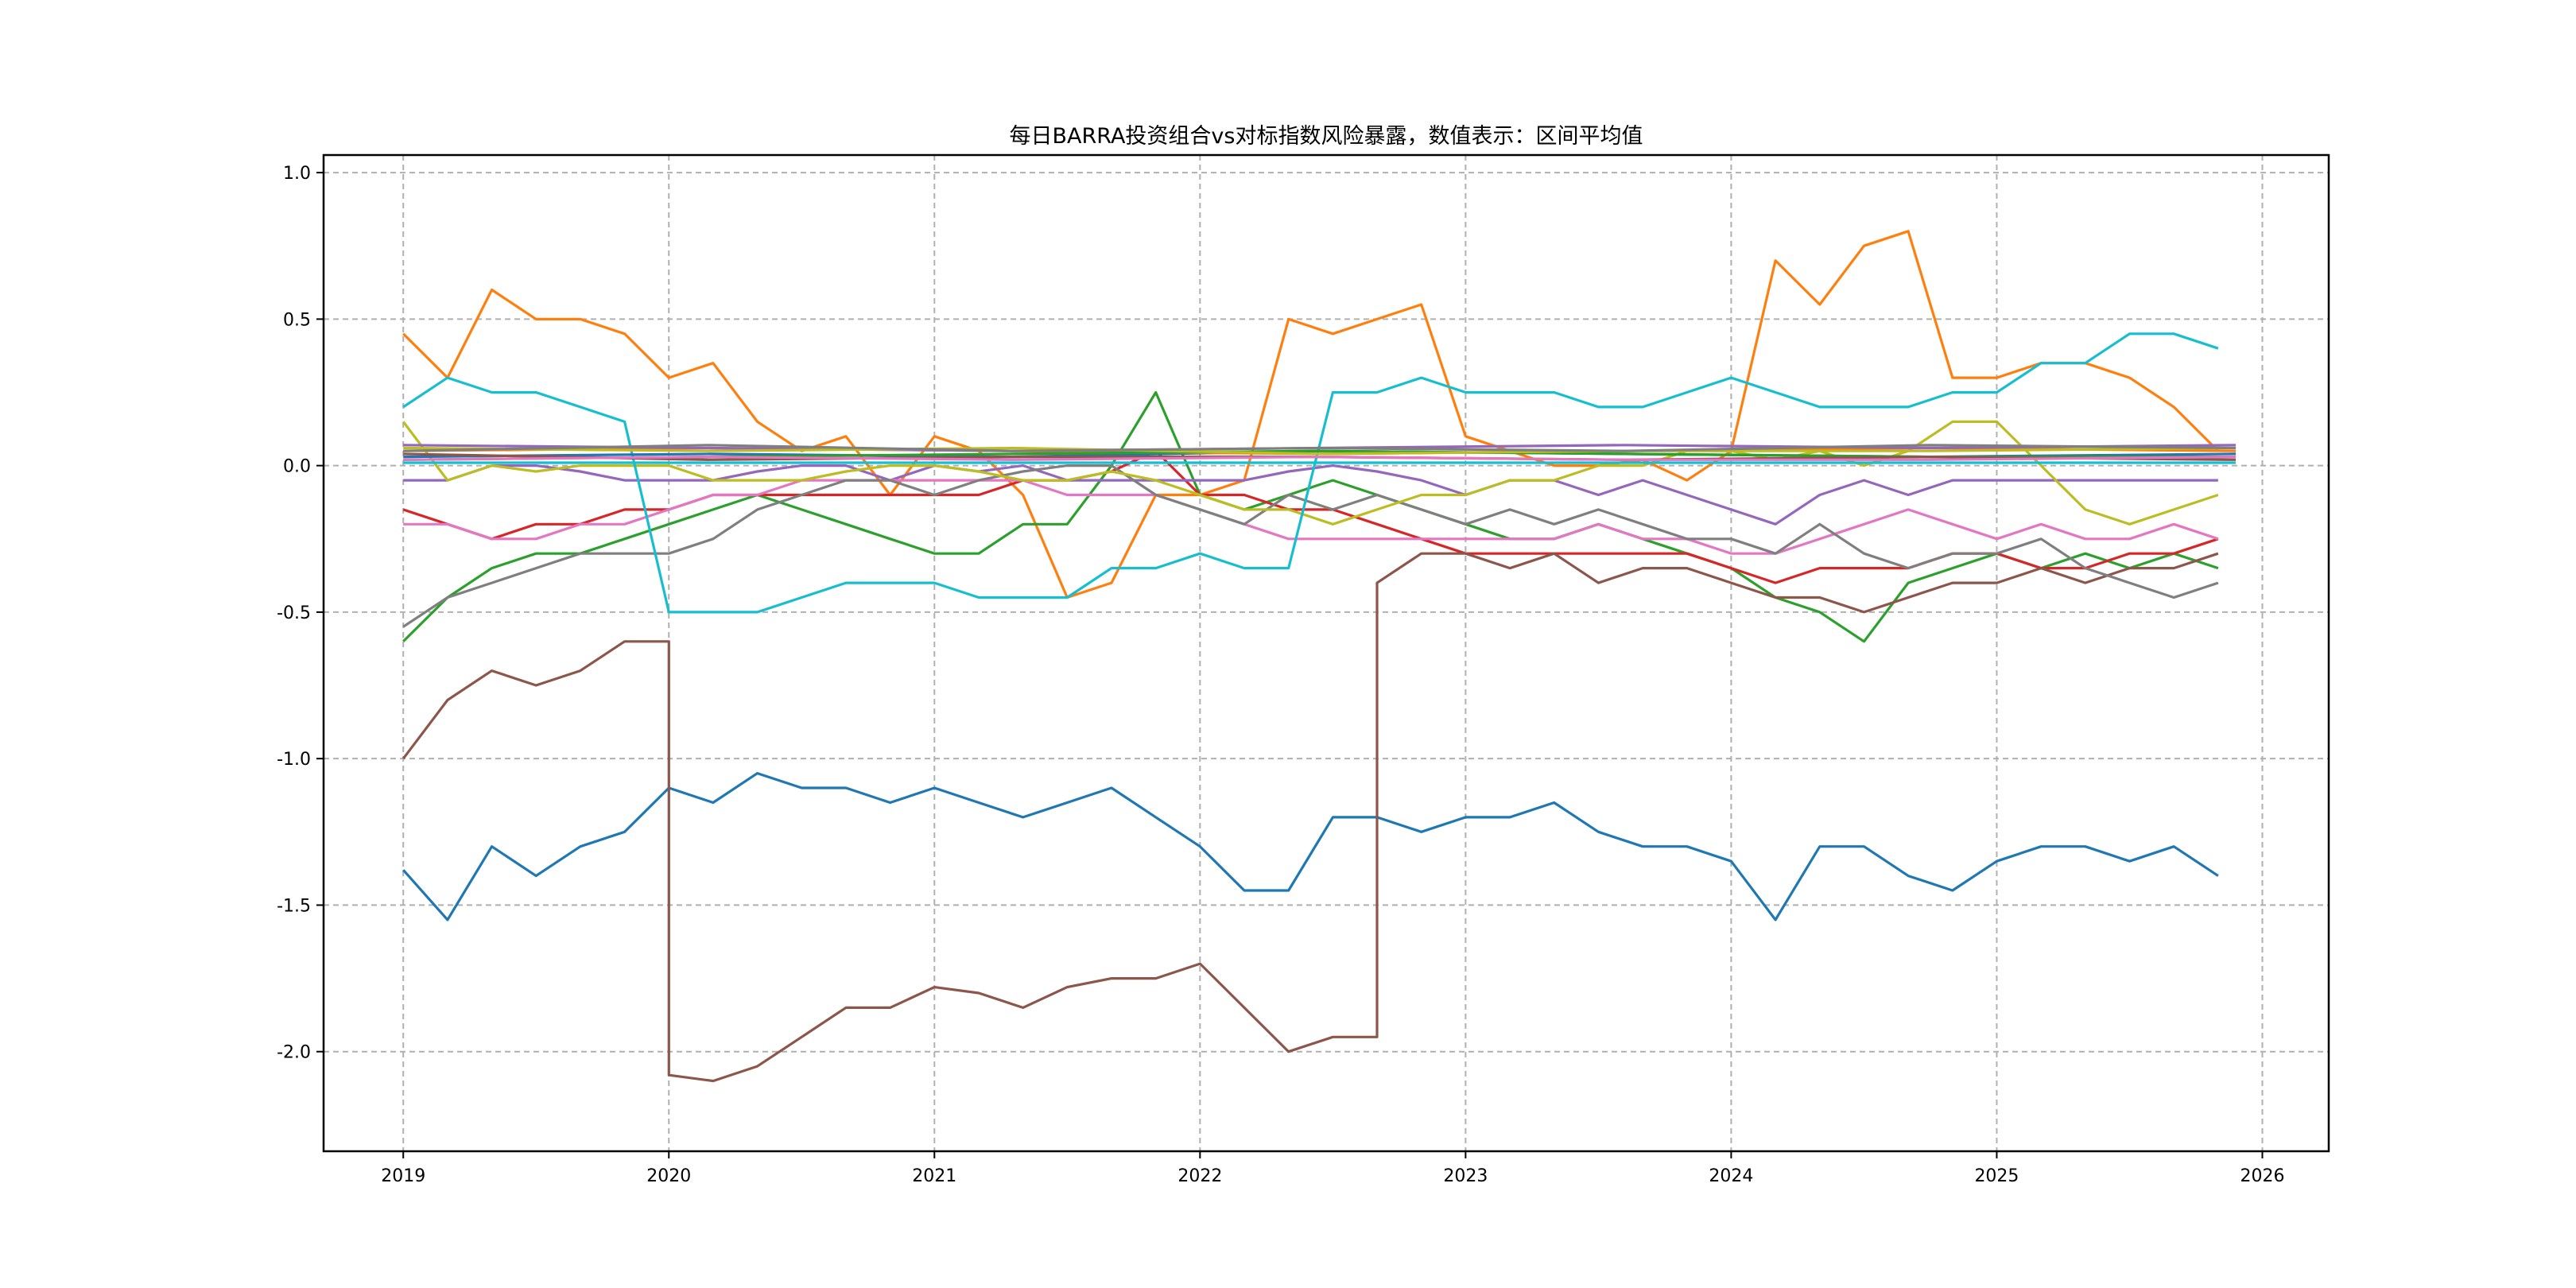  Describe the element at coordinates (1320, 458) in the screenshot. I see `cluster-8-line` at that location.